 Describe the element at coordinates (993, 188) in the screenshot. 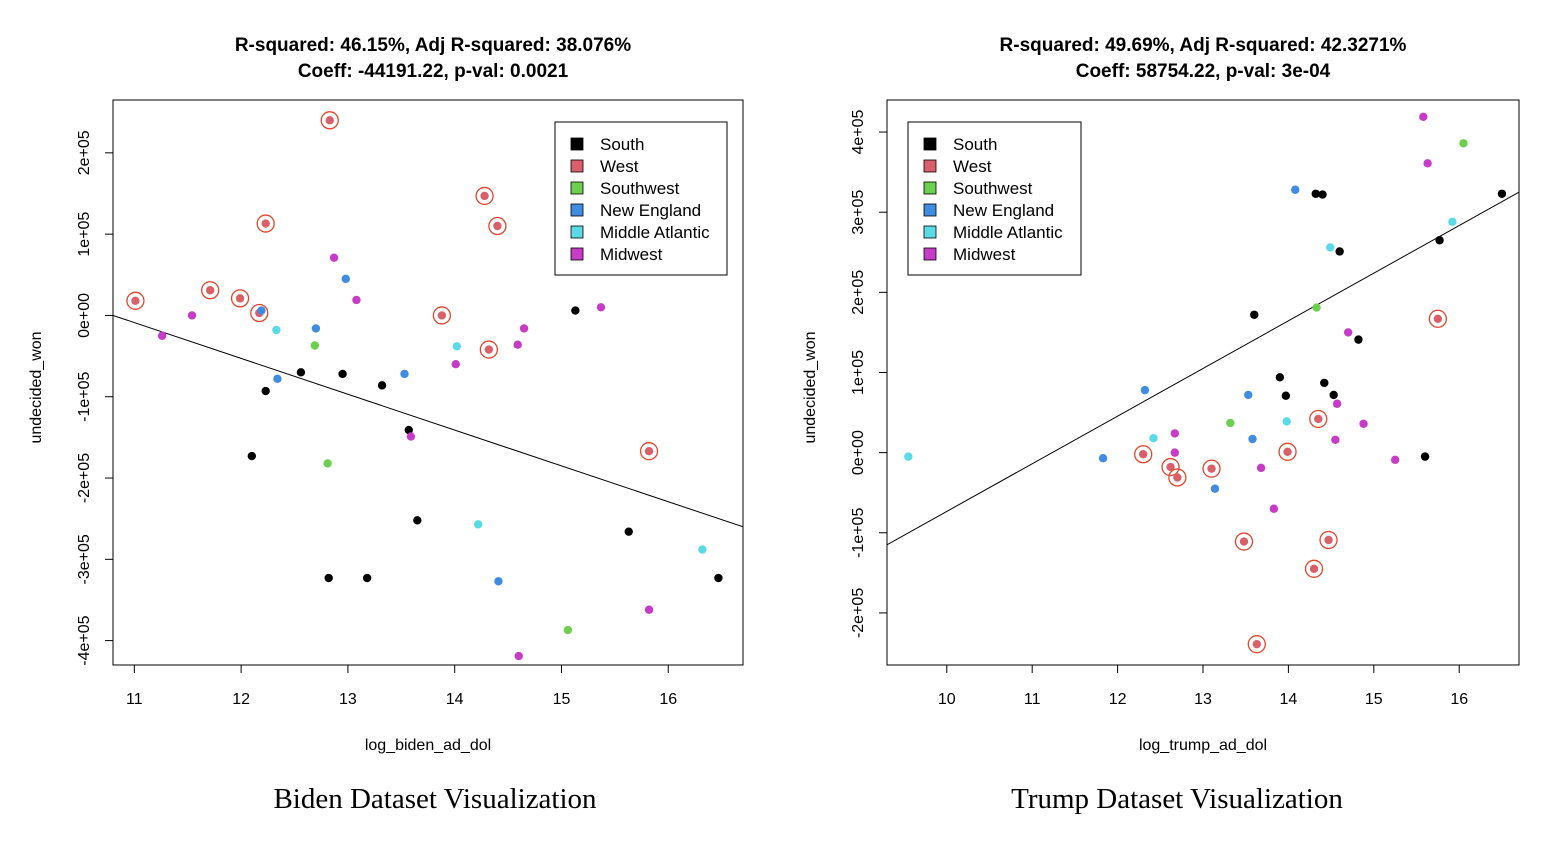

I see `legend-label: Southwest` at that location.